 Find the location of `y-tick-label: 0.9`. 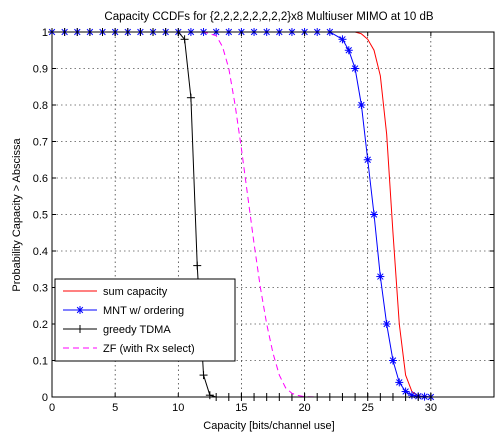

y-tick-label: 0.9 is located at coordinates (40, 70).